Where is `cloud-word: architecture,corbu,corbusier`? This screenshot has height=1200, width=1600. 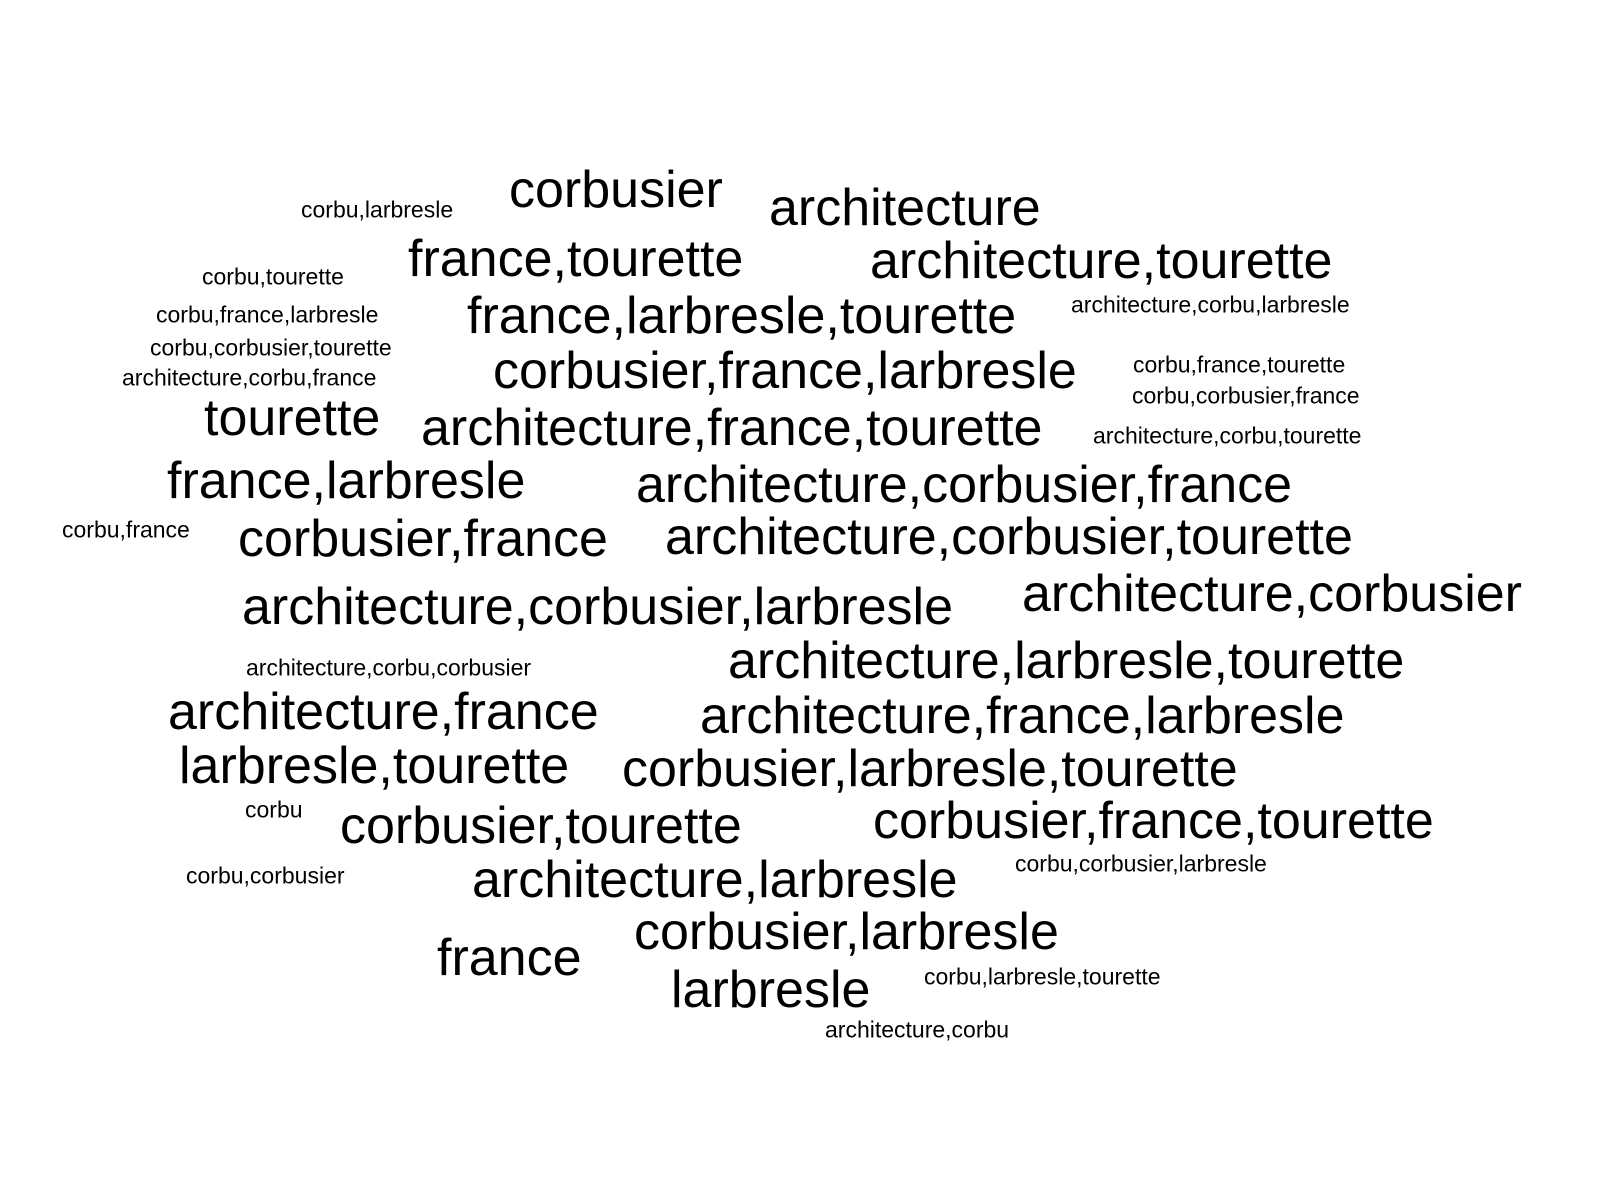 cloud-word: architecture,corbu,corbusier is located at coordinates (389, 667).